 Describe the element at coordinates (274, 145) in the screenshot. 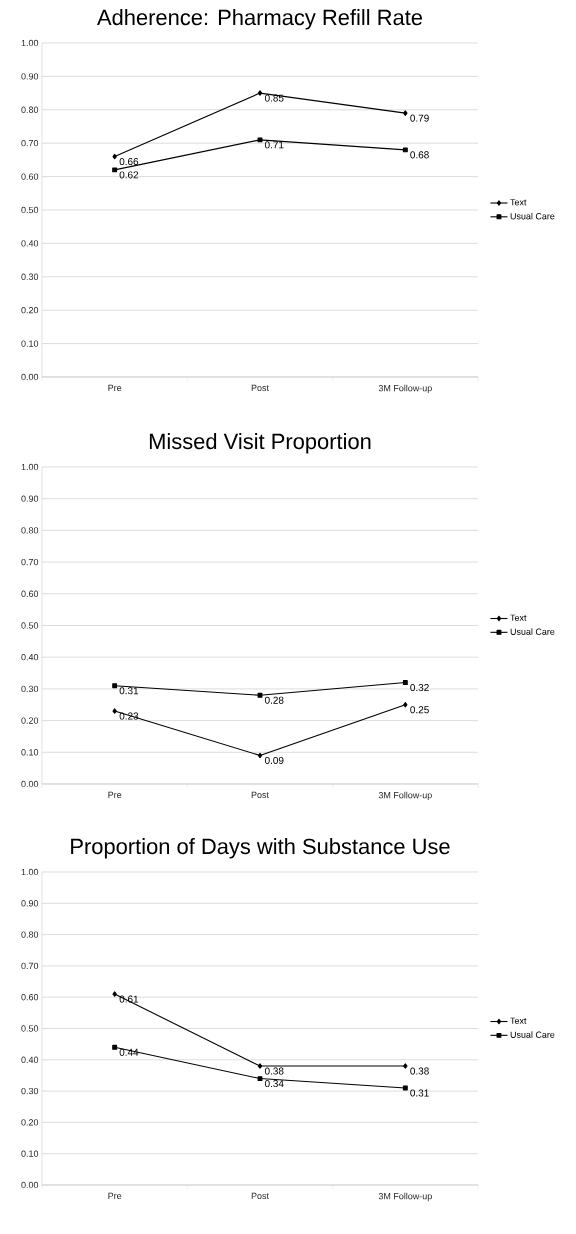

I see `data-label: 0.71` at that location.